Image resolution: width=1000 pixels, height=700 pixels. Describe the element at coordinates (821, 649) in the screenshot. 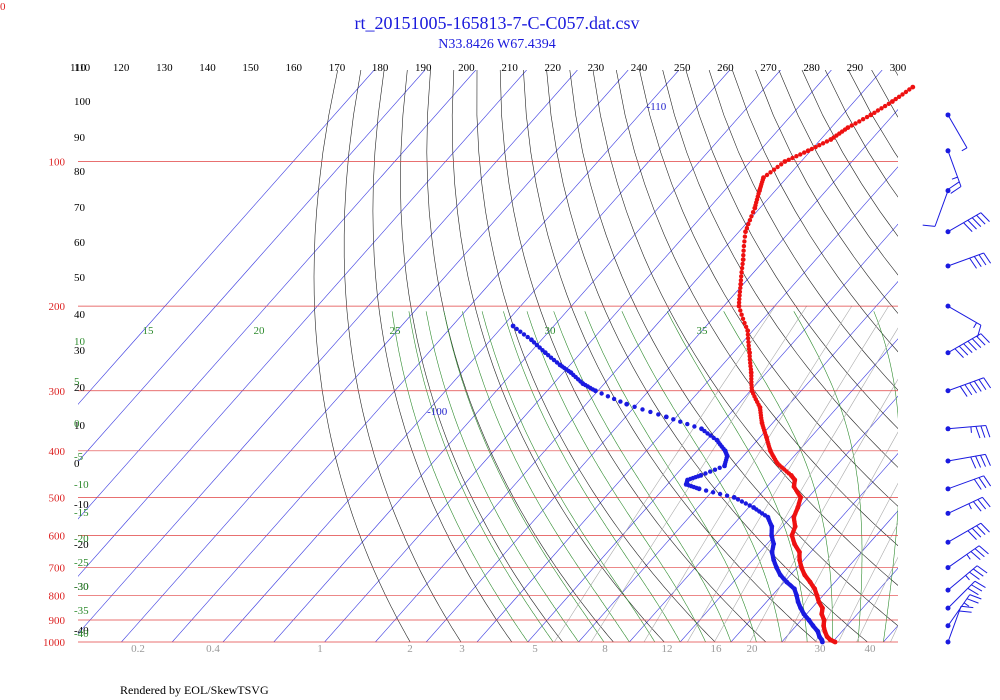

I see `mixing-ratio-label: 30` at that location.